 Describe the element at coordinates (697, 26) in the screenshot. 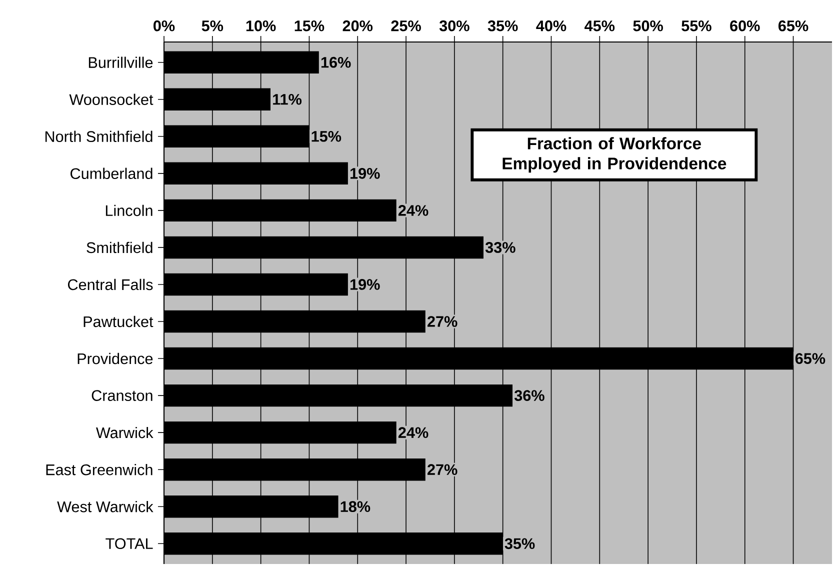

I see `x-tick-label: 55%` at that location.